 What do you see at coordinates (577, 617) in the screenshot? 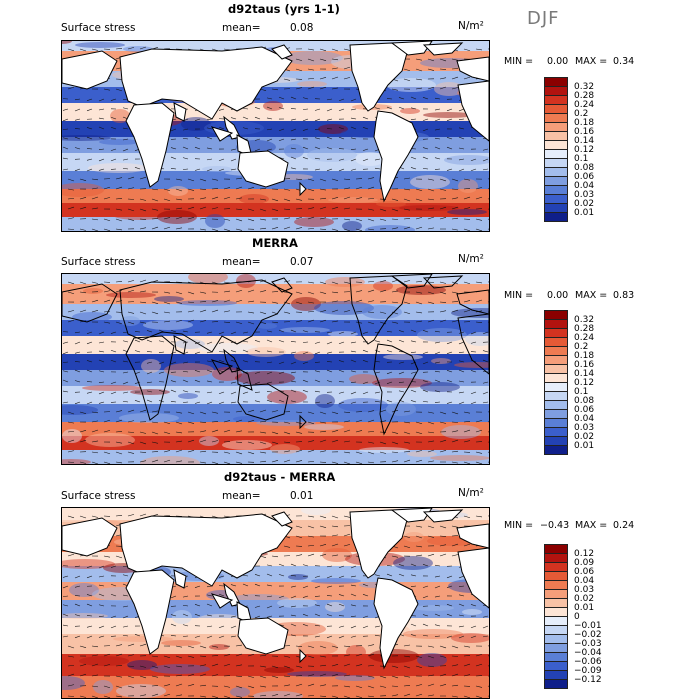
I see `colorbar-tick-label: 0` at bounding box center [577, 617].